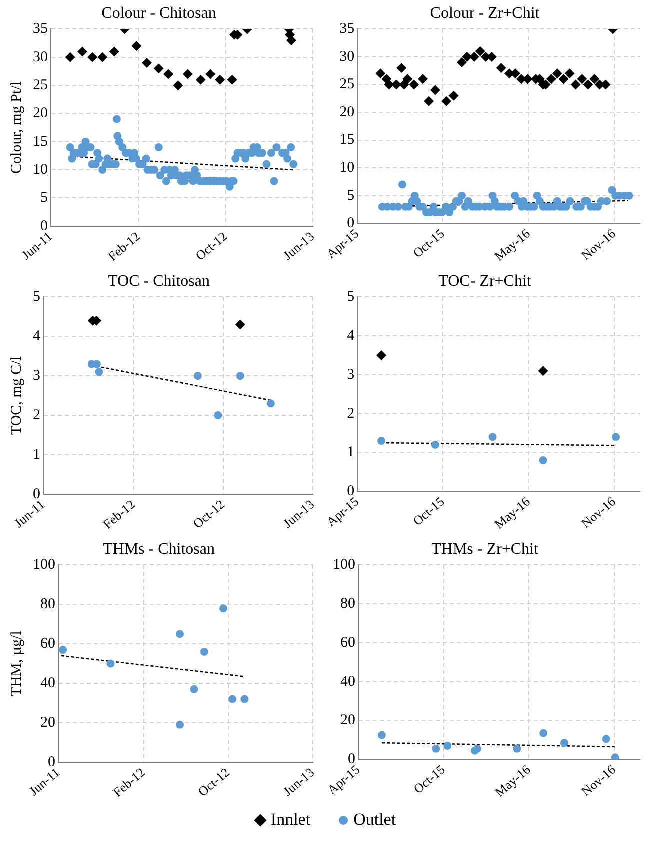 This screenshot has height=841, width=652. I want to click on y-tick-label: 80, so click(348, 604).